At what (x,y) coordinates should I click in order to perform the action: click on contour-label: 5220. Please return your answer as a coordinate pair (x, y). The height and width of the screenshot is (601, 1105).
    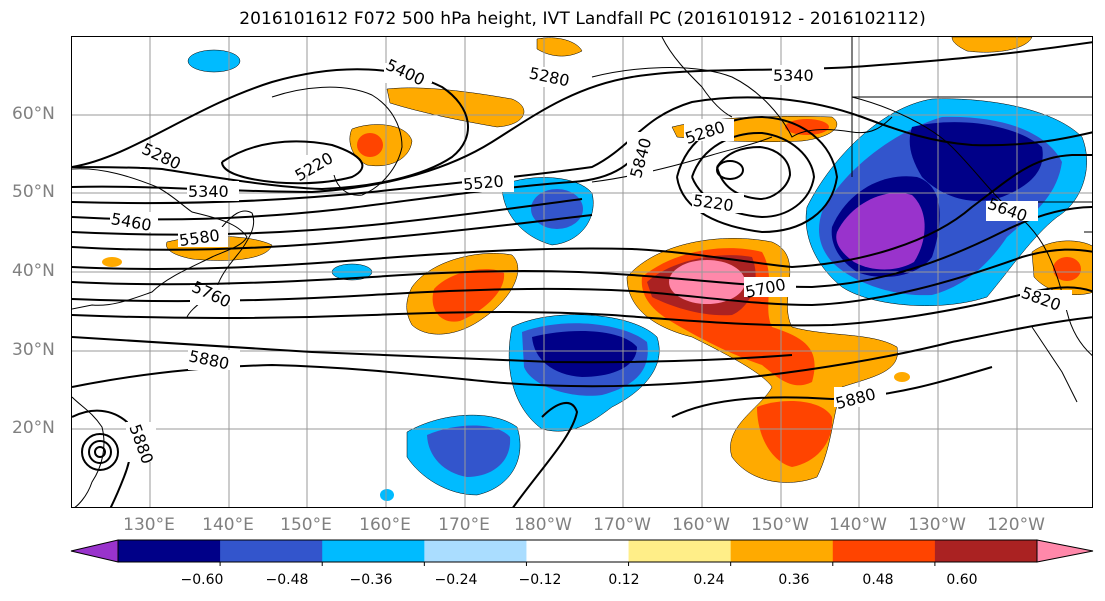
    Looking at the image, I should click on (314, 166).